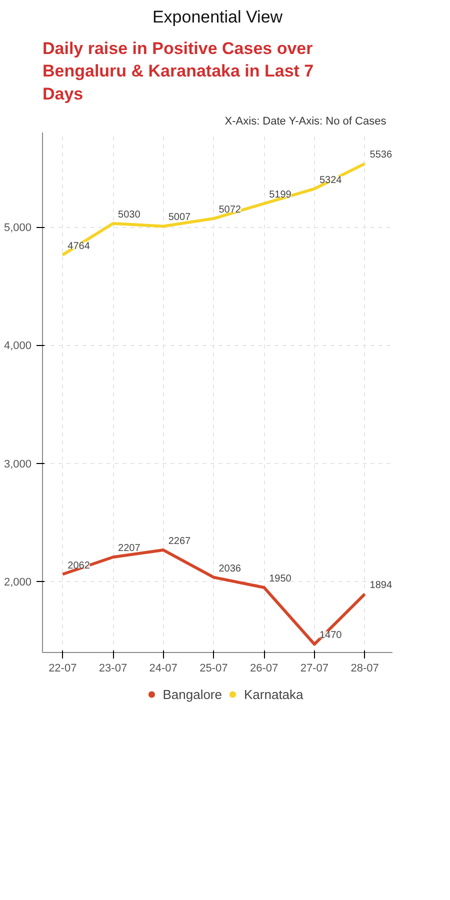  I want to click on x-tick-label: 24-07, so click(163, 668).